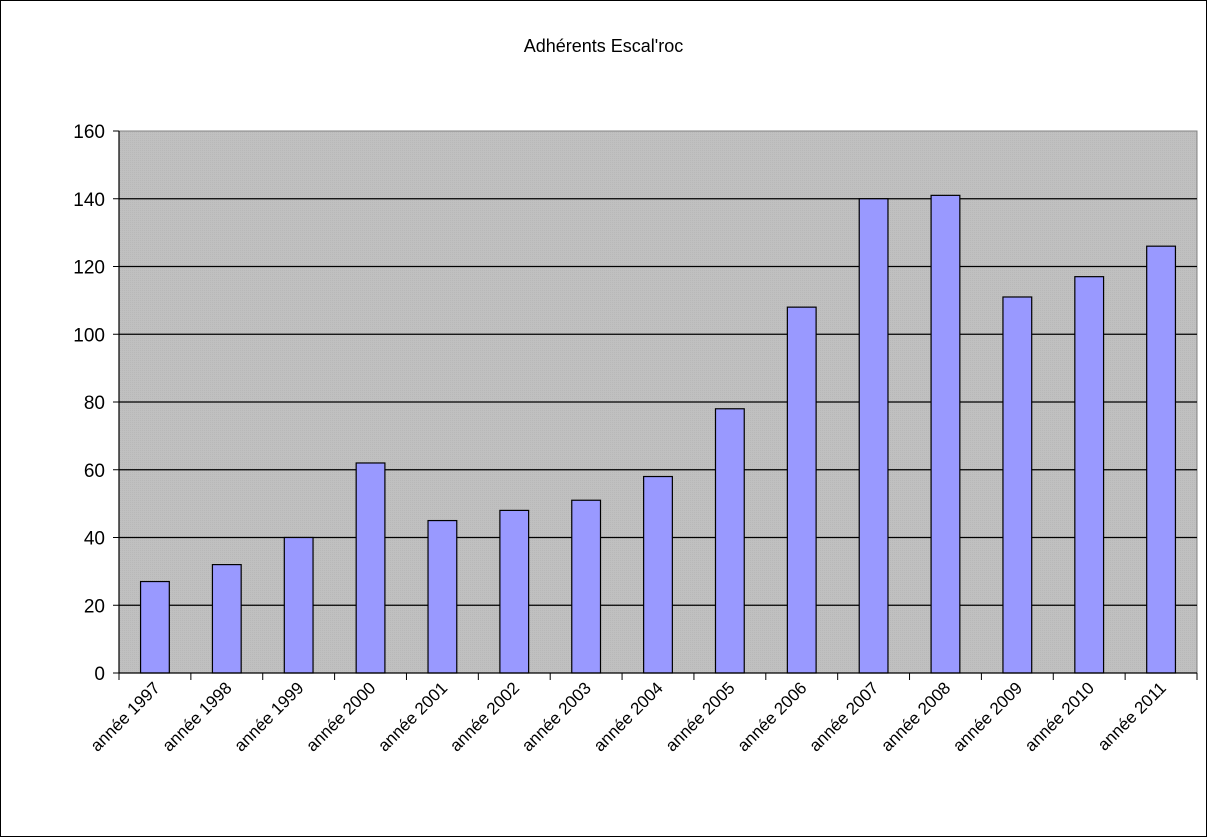  What do you see at coordinates (556, 716) in the screenshot?
I see `x-tick-label: année 2003` at bounding box center [556, 716].